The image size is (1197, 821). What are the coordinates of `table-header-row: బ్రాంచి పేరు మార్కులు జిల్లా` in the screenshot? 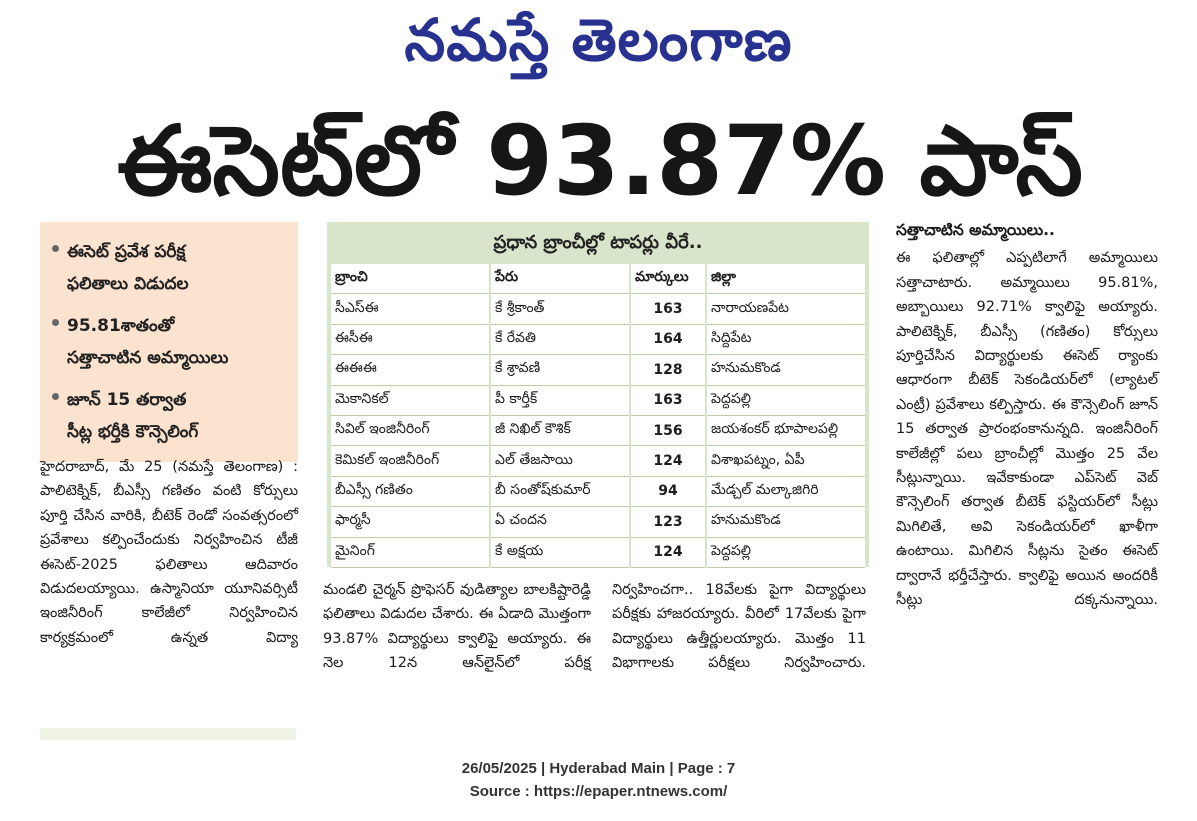 It's located at (598, 279).